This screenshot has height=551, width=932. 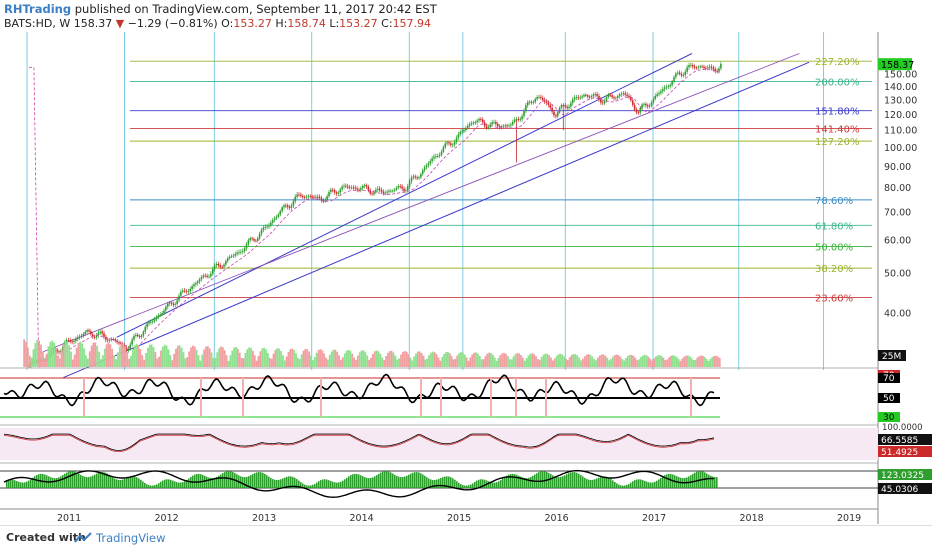 What do you see at coordinates (905, 488) in the screenshot?
I see `macd-value-tag` at bounding box center [905, 488].